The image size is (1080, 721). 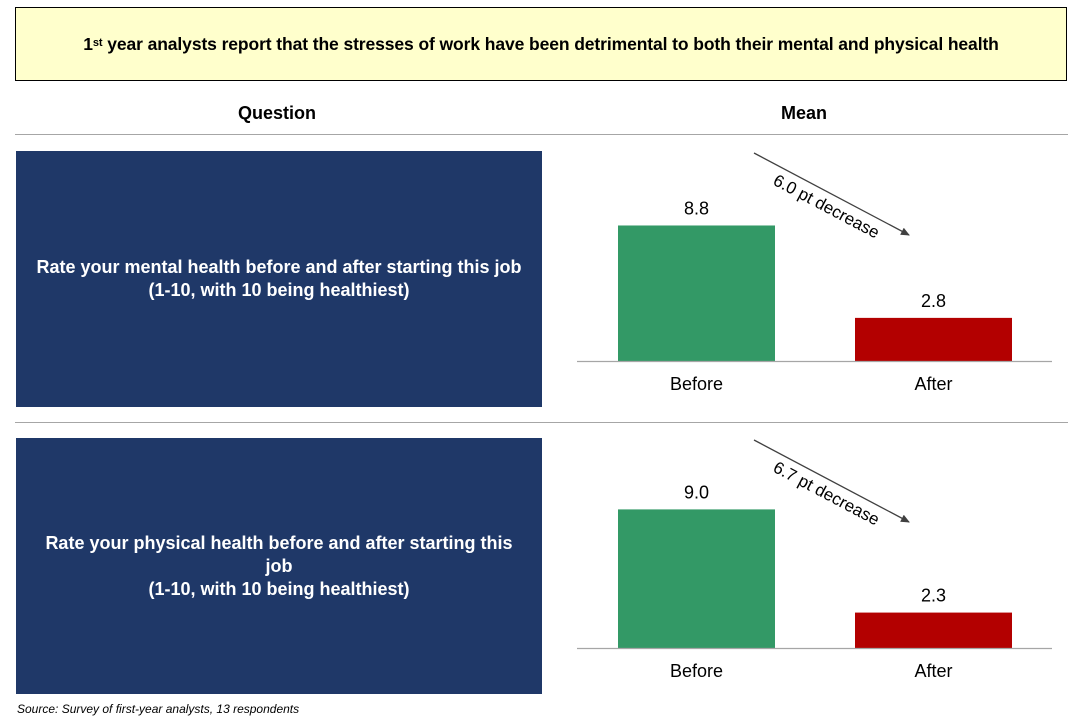 What do you see at coordinates (814, 273) in the screenshot?
I see `mental-health-chart: 8.8 Before 2.8 After 6.0 pt decrease` at bounding box center [814, 273].